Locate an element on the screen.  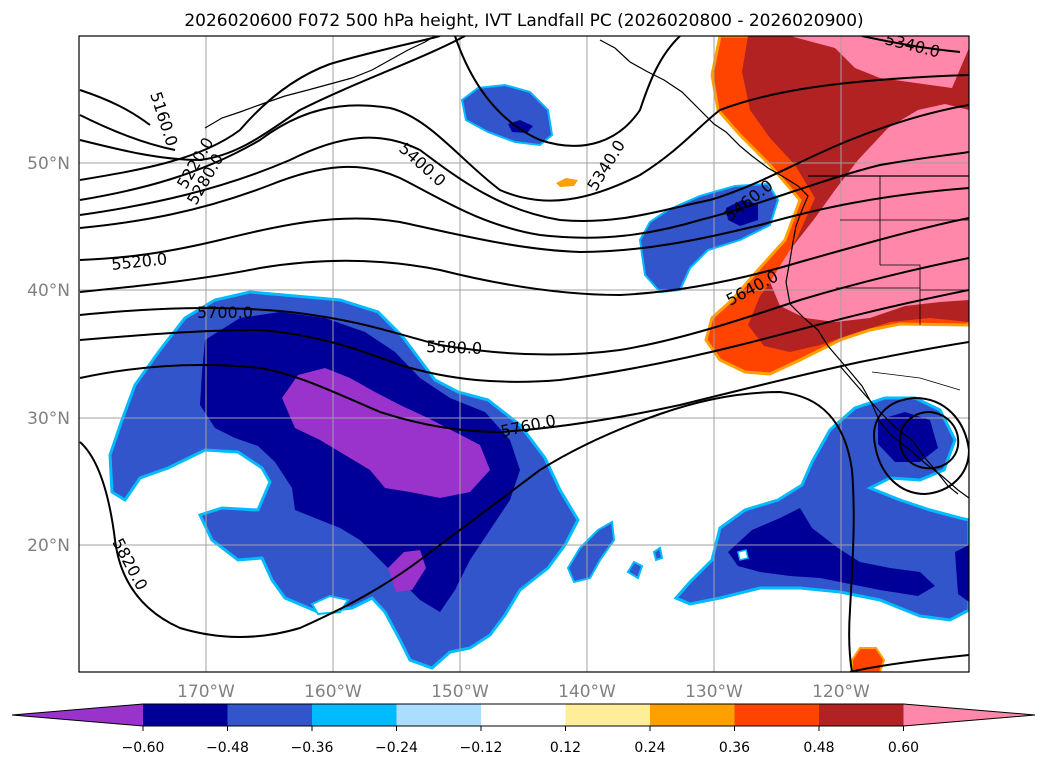
negative-anomaly-southeast is located at coordinates (821, 509).